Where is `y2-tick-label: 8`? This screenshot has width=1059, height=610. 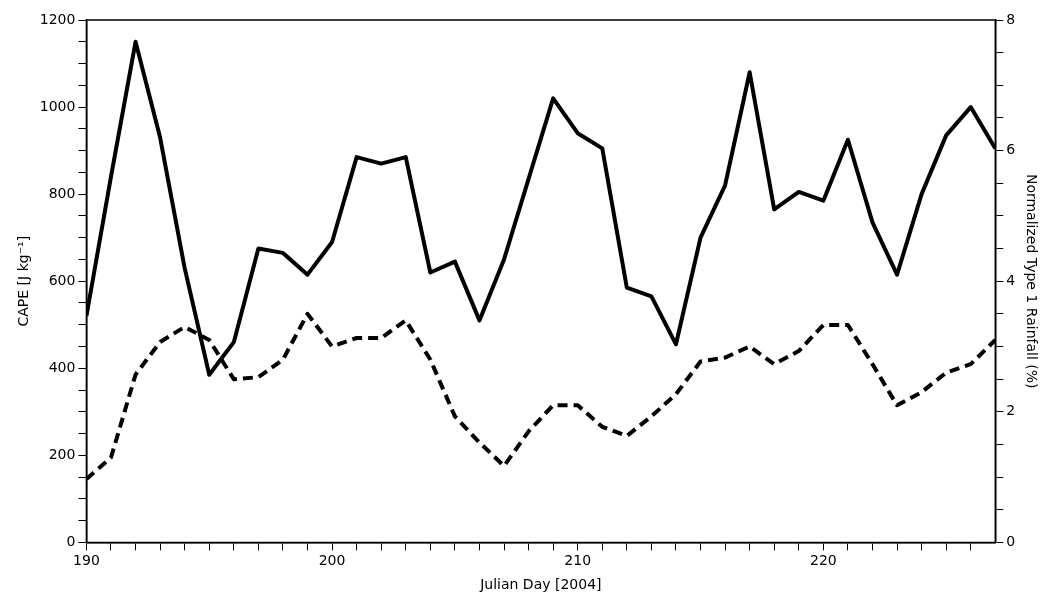
y2-tick-label: 8 is located at coordinates (1011, 18).